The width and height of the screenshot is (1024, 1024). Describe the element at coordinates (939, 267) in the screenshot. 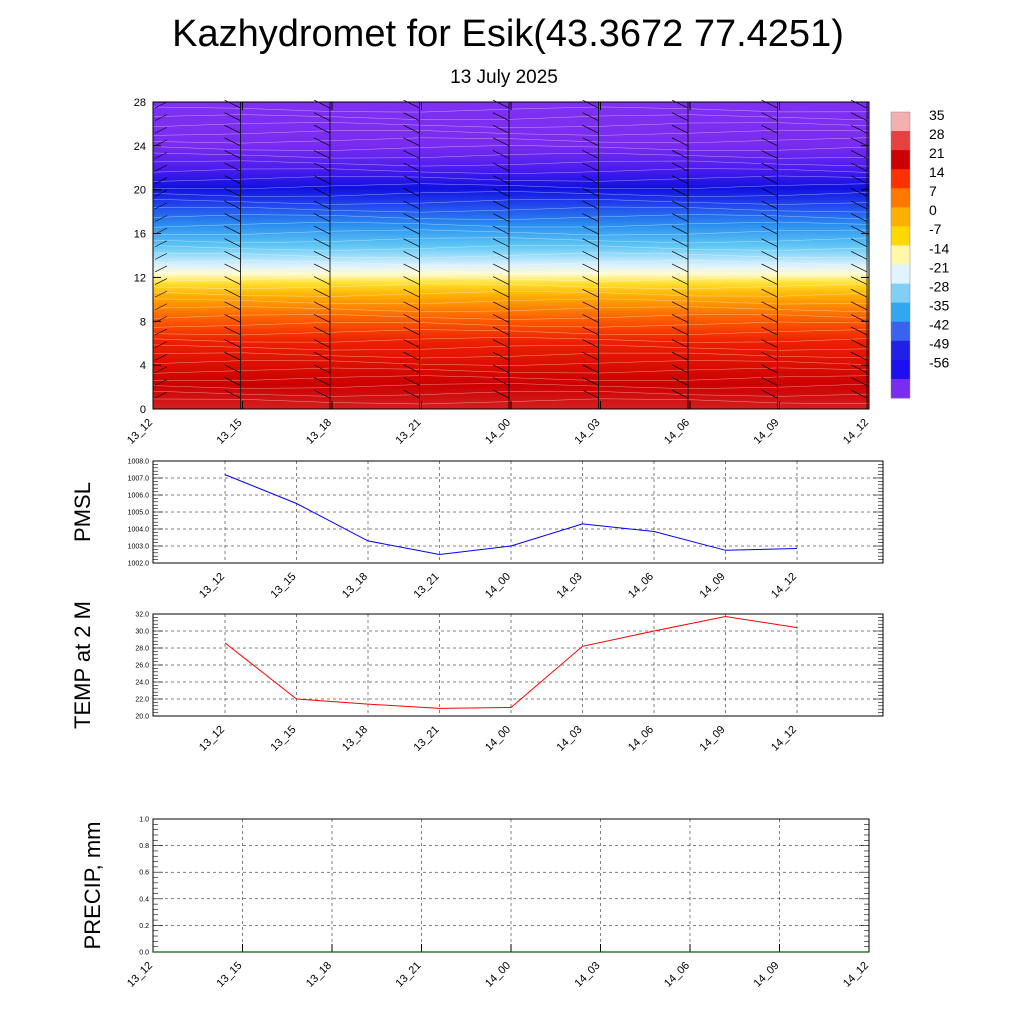

I see `colorbar-label: -21` at that location.